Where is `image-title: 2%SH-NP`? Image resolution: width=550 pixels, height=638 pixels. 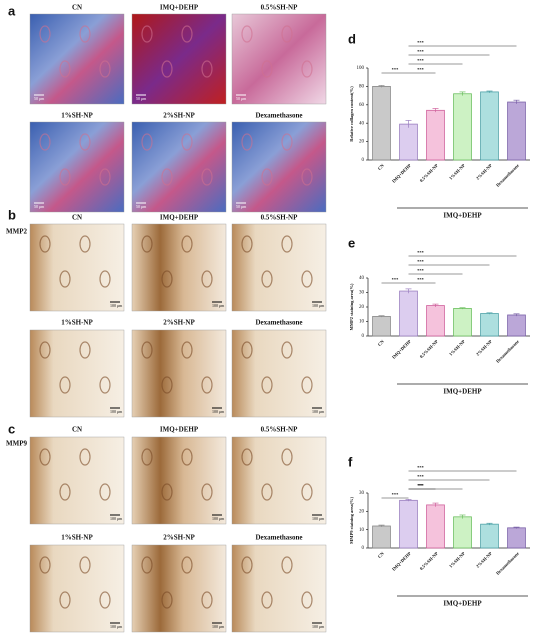 image-title: 2%SH-NP is located at coordinates (179, 116).